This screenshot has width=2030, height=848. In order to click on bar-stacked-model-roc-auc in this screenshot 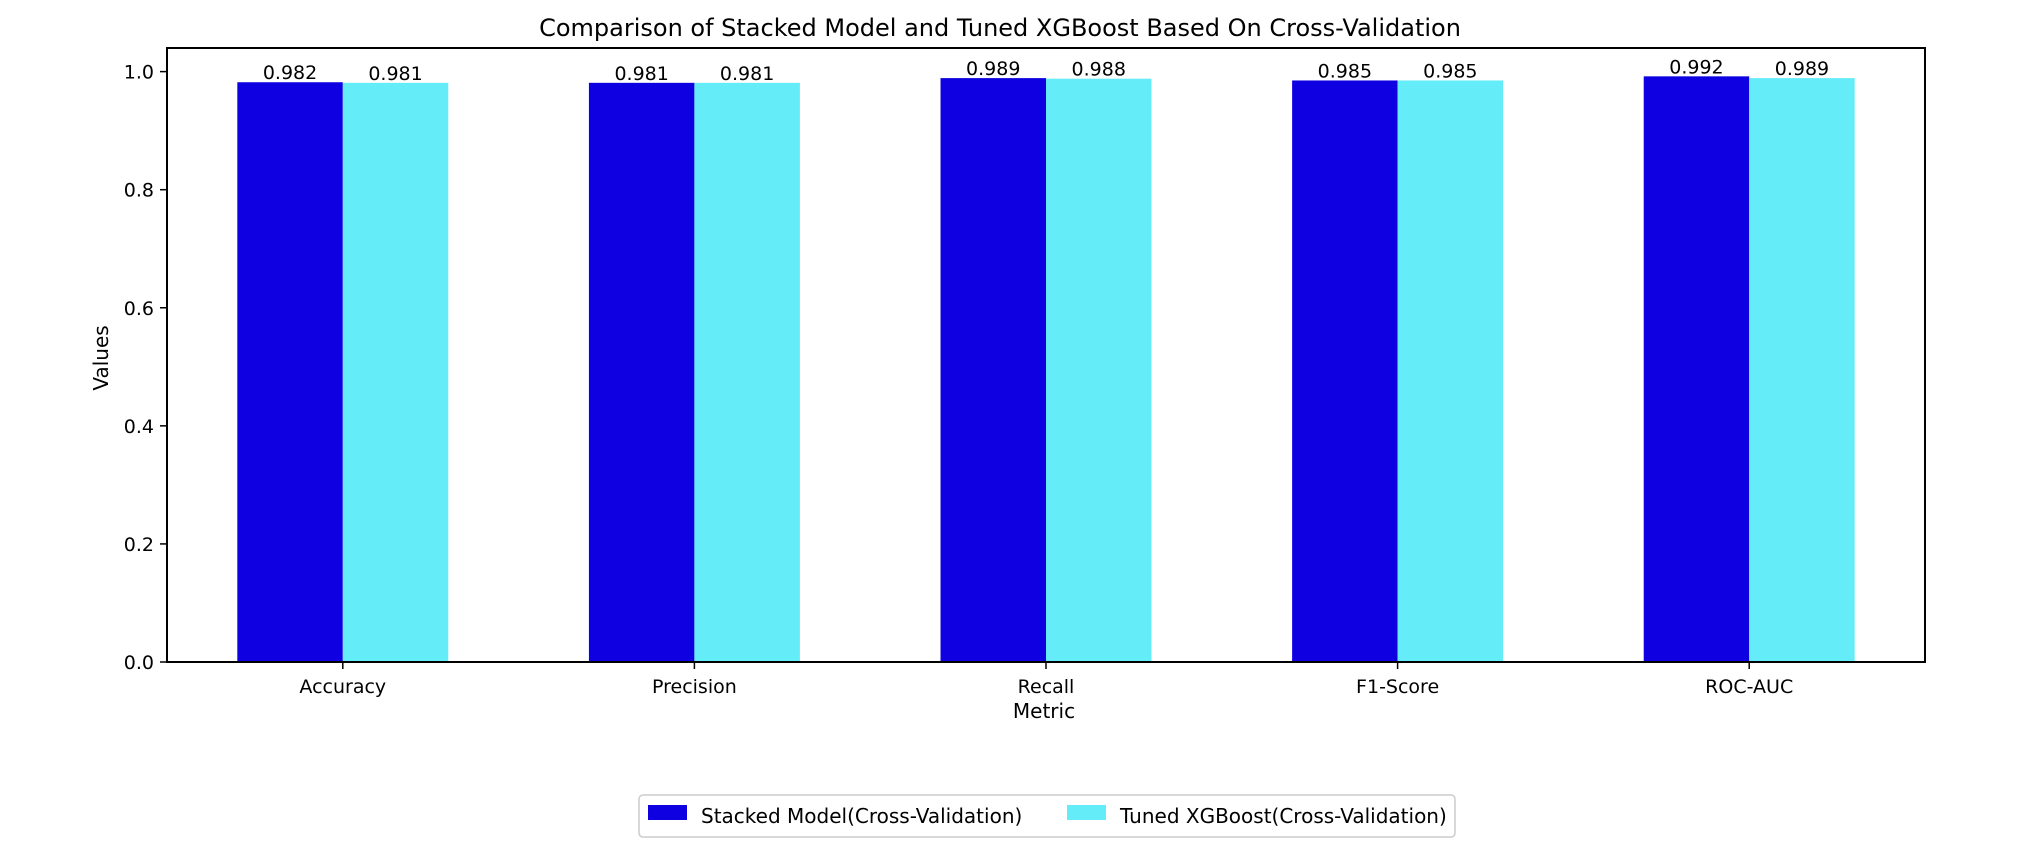, I will do `click(1696, 369)`.